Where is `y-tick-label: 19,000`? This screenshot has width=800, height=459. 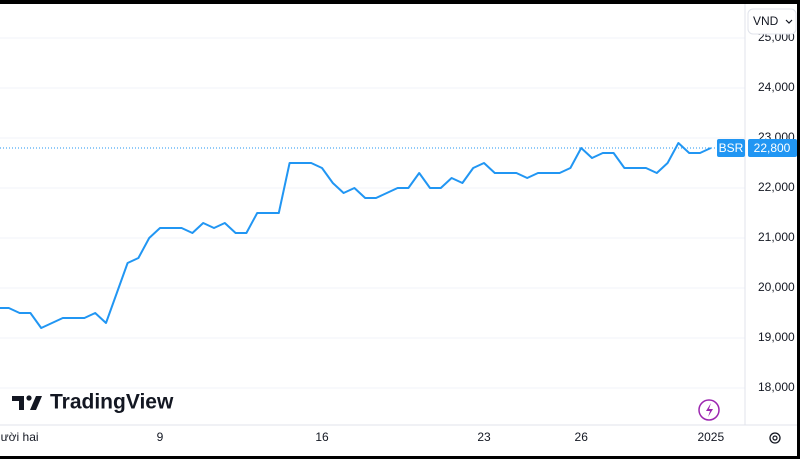 y-tick-label: 19,000 is located at coordinates (776, 337).